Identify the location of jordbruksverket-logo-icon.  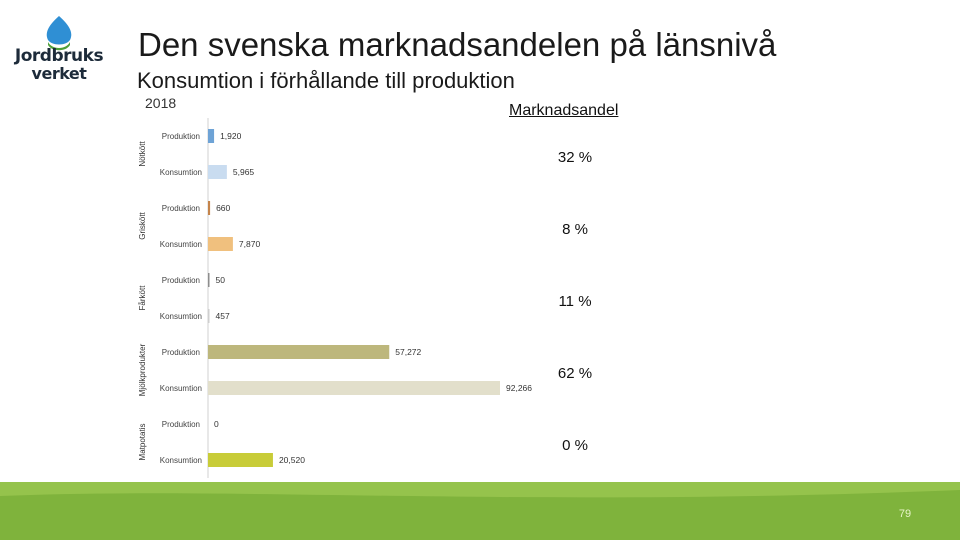
(59, 33).